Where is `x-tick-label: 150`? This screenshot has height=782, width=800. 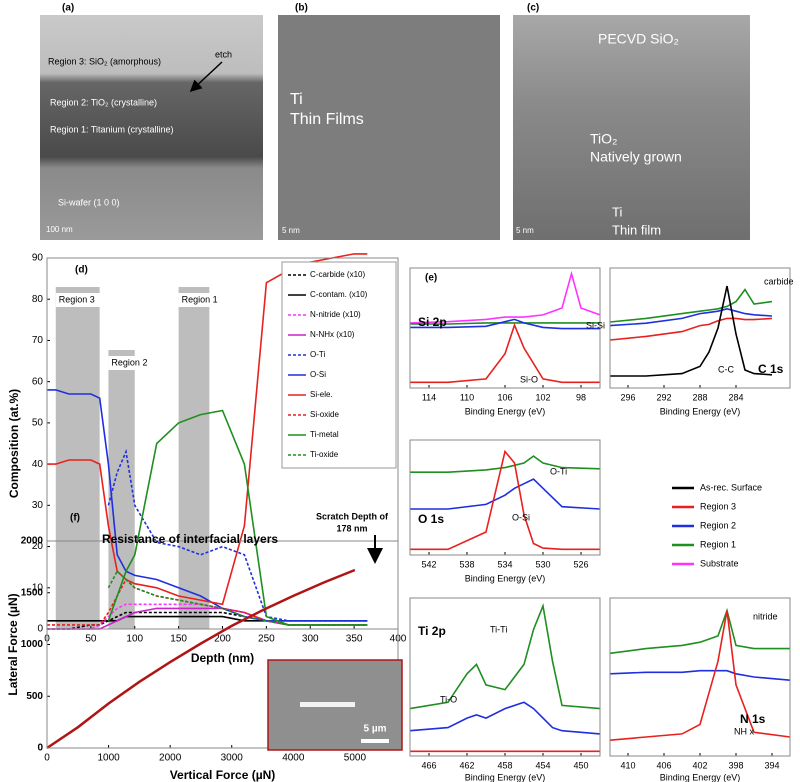
x-tick-label: 150 is located at coordinates (178, 639).